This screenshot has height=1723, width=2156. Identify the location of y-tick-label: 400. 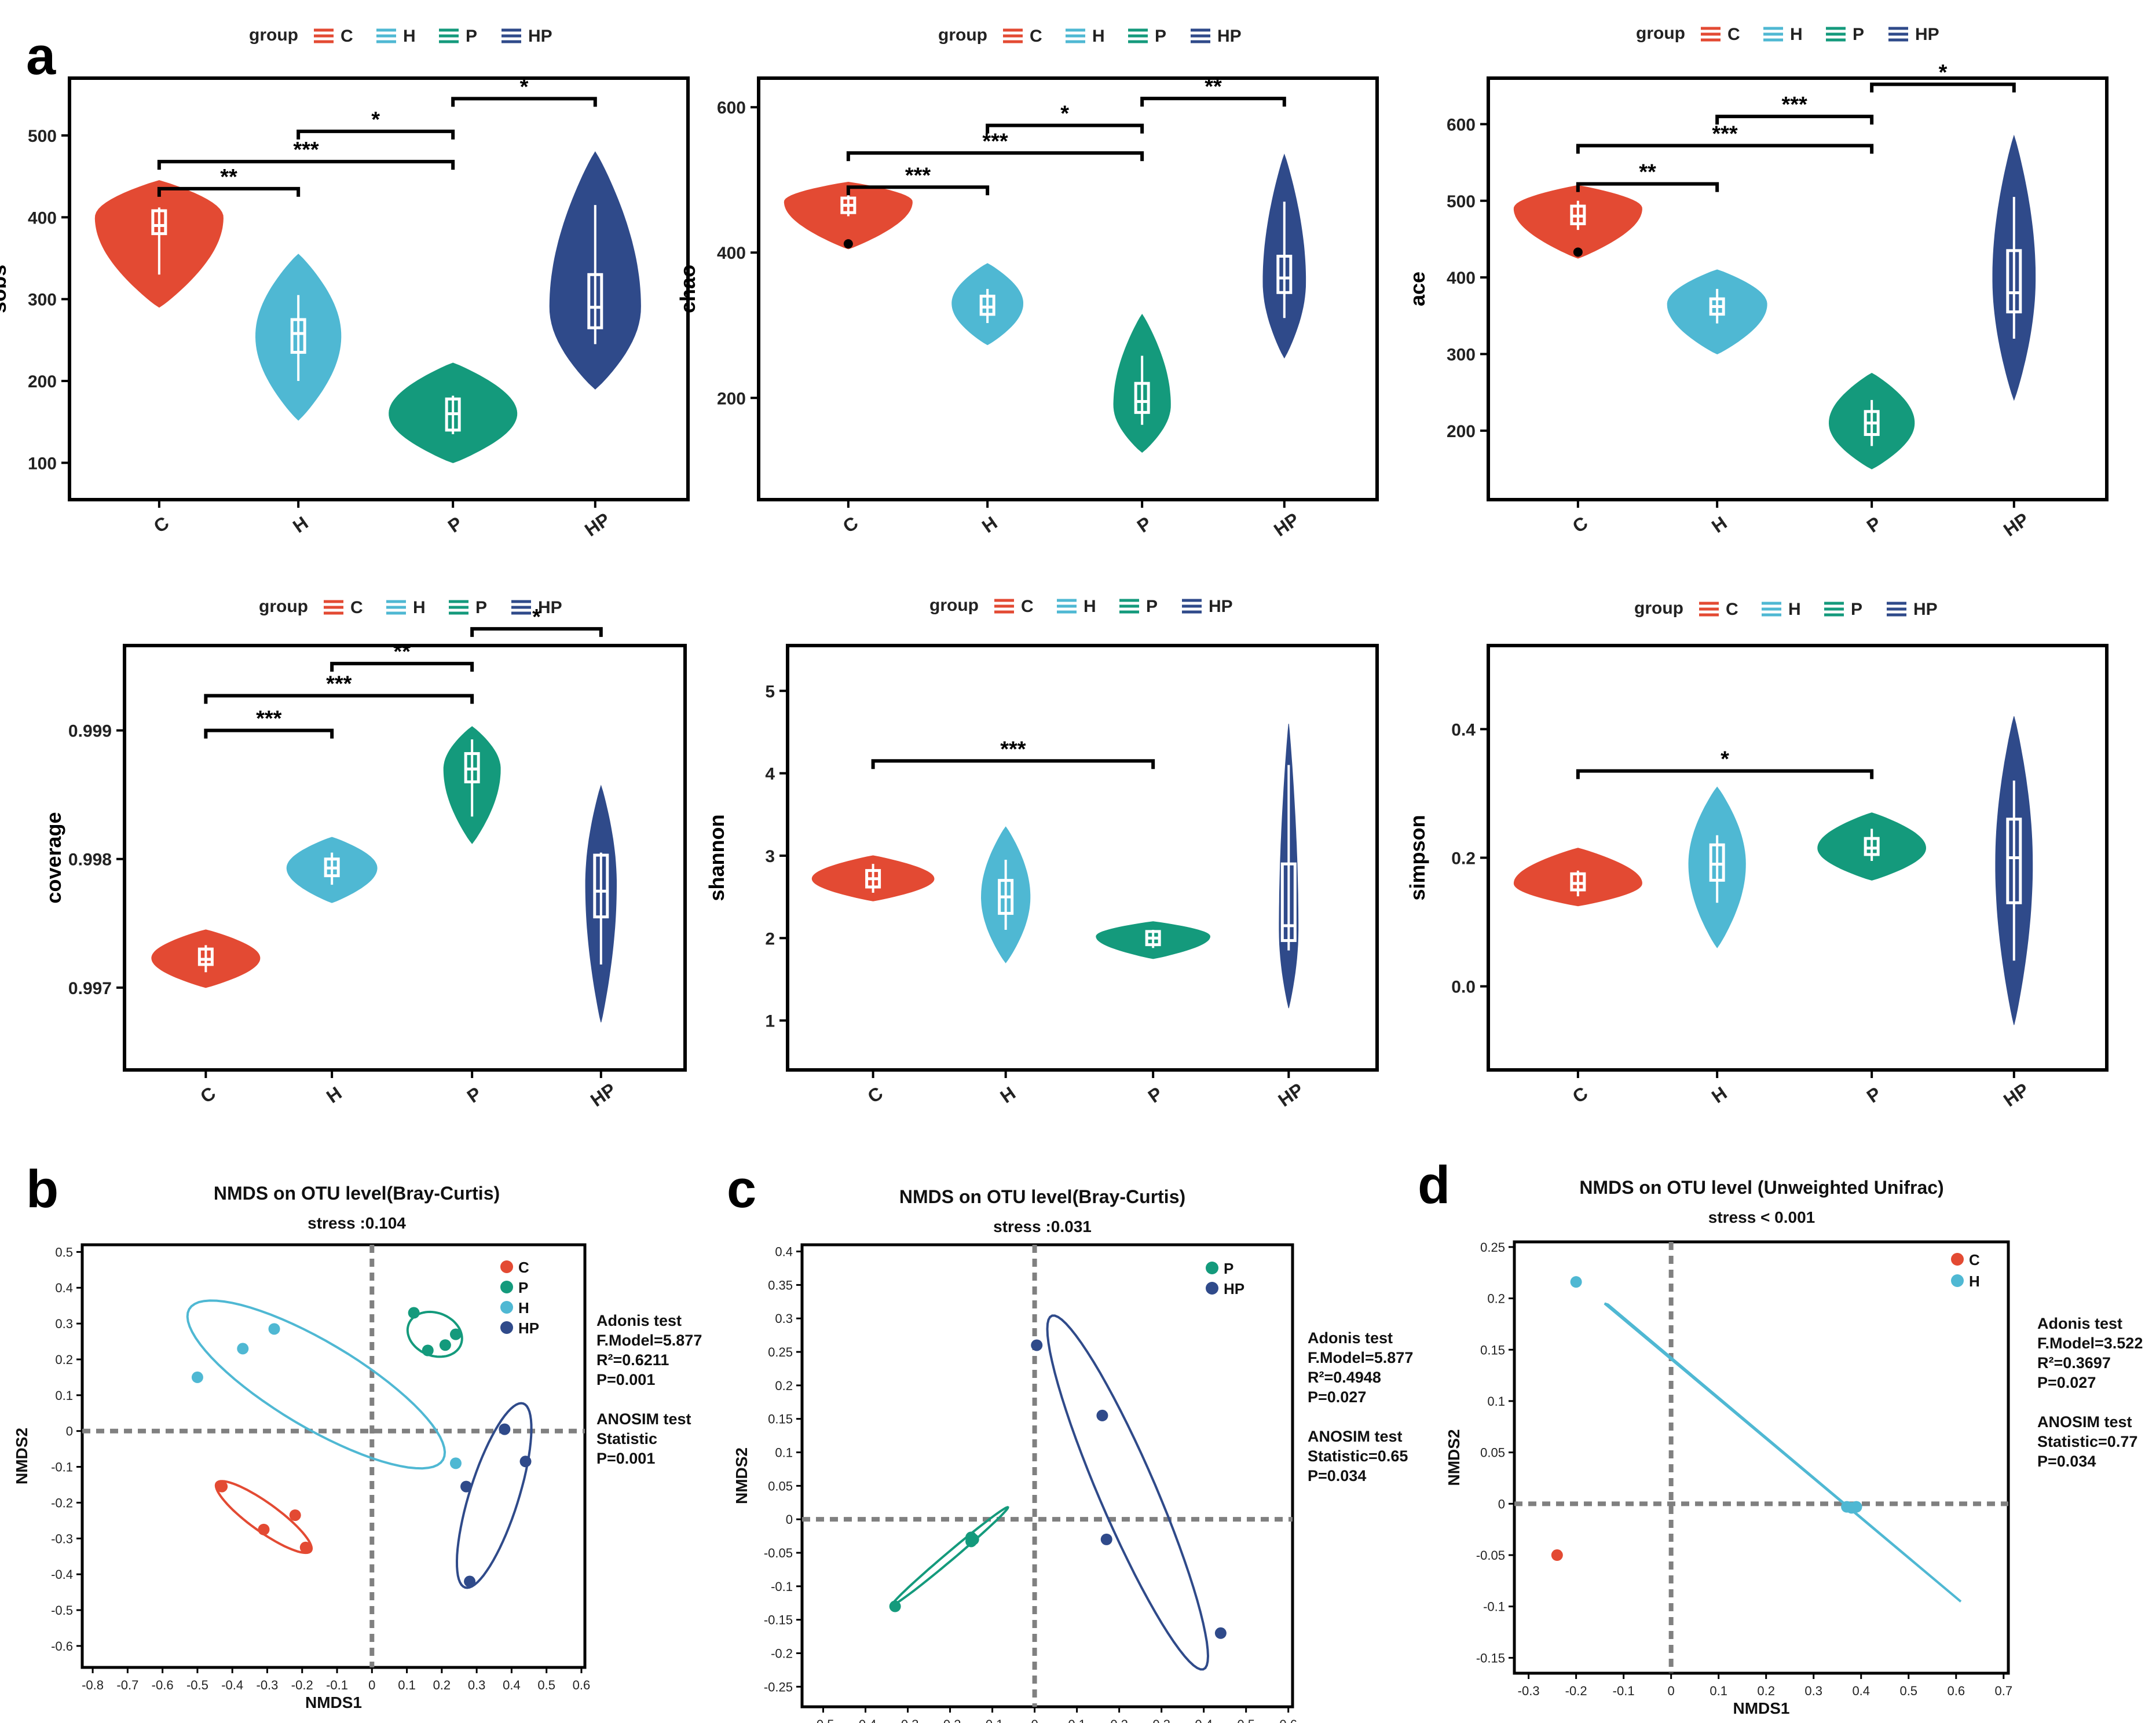
(43, 218).